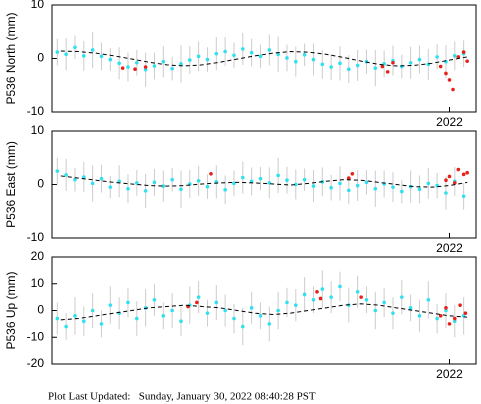 This screenshot has height=404, width=481. What do you see at coordinates (38, 256) in the screenshot?
I see `y-tick-label: 20` at bounding box center [38, 256].